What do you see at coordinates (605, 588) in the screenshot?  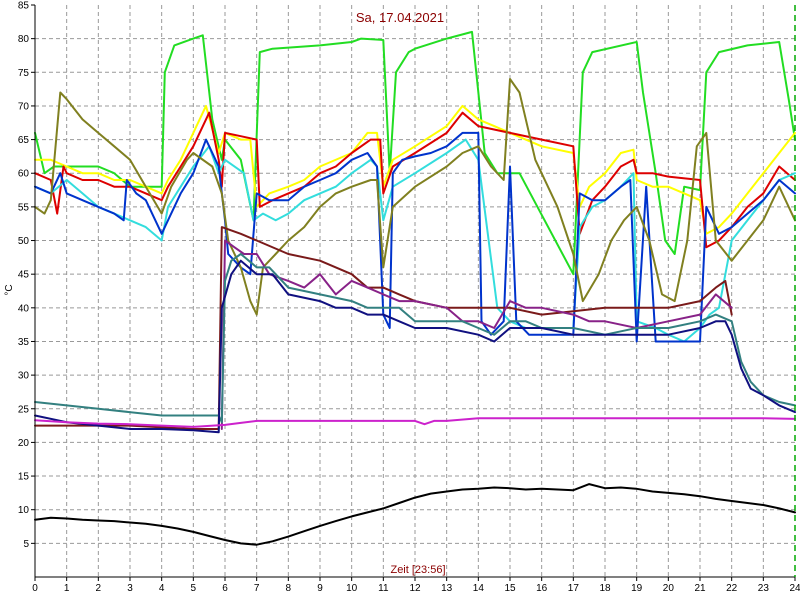 I see `x-tick-label: 18` at bounding box center [605, 588].